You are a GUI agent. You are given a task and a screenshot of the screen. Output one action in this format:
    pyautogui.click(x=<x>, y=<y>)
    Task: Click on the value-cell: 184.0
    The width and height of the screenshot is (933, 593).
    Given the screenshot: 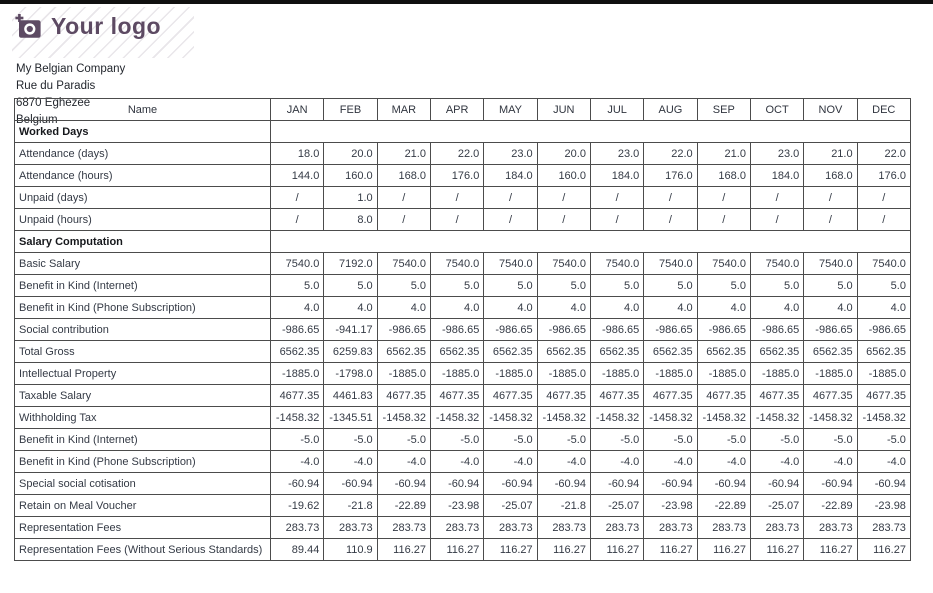 What is the action you would take?
    pyautogui.click(x=510, y=175)
    